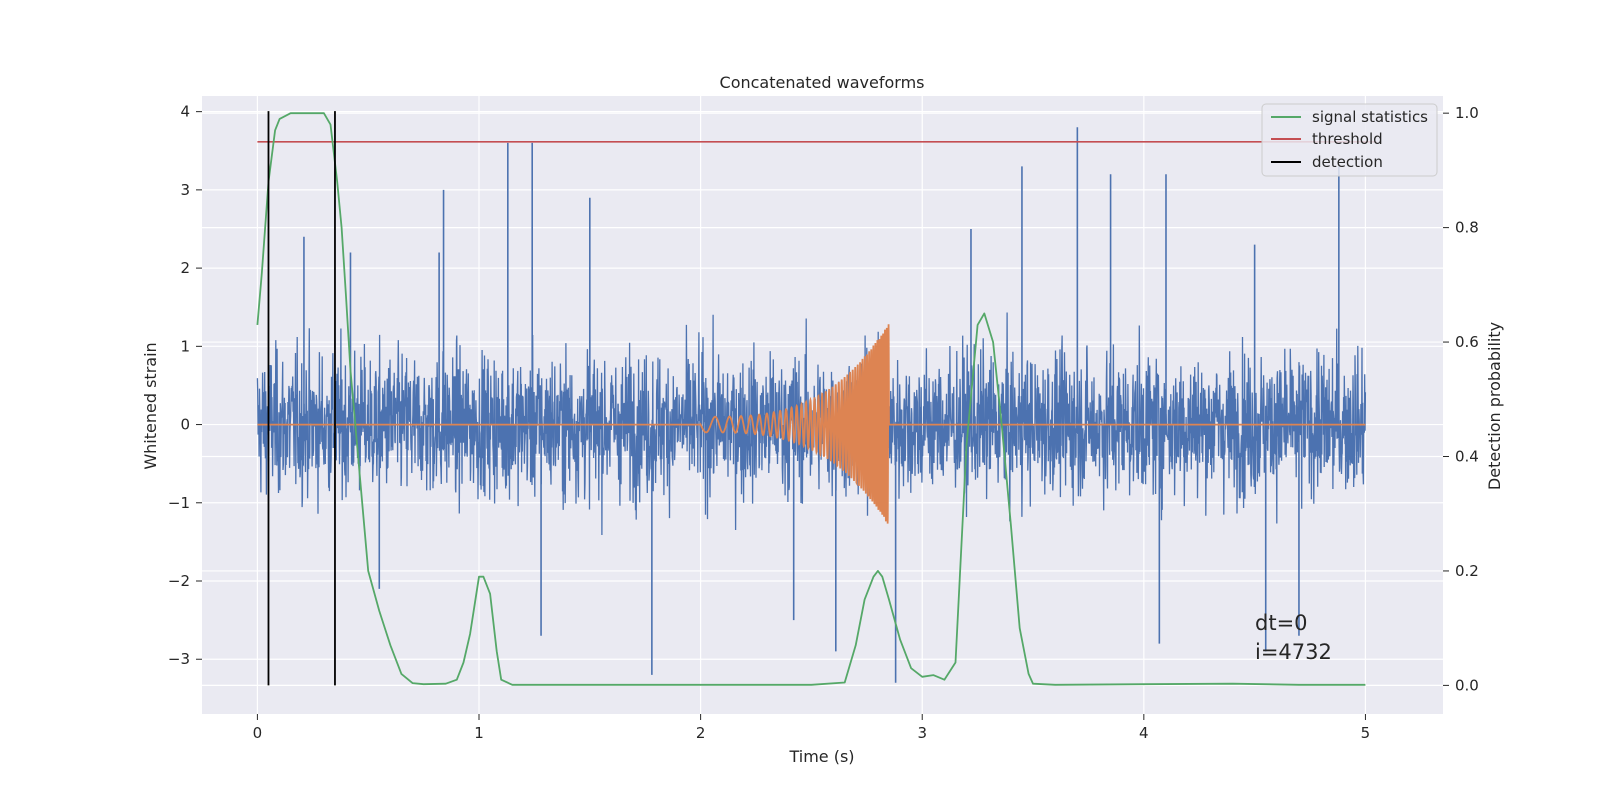 This screenshot has width=1600, height=800. I want to click on y-tick-label: 3, so click(185, 190).